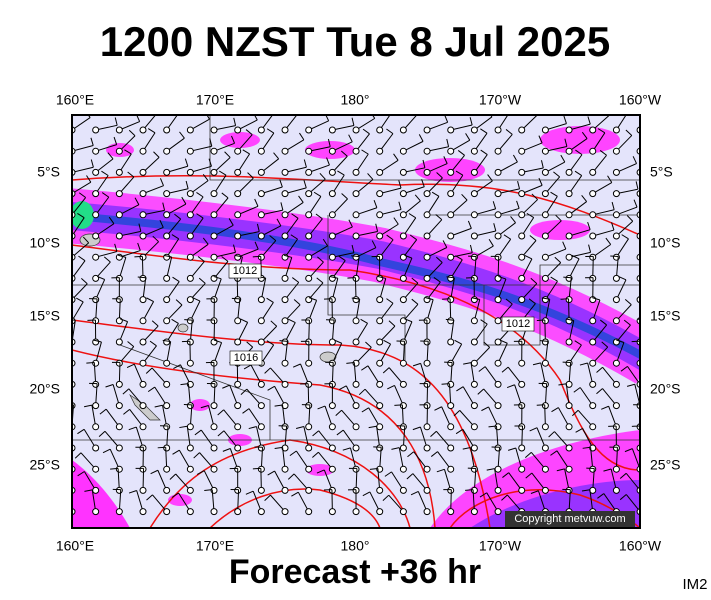  What do you see at coordinates (640, 546) in the screenshot?
I see `lon-label-bottom: 160°W` at bounding box center [640, 546].